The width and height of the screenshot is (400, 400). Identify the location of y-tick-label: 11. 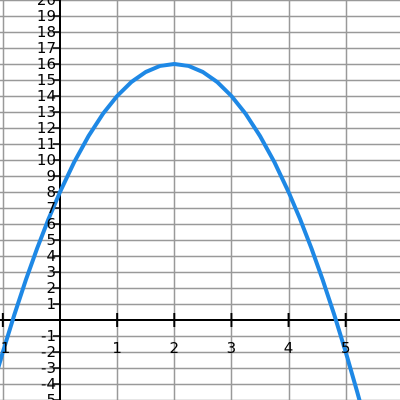
(46, 144).